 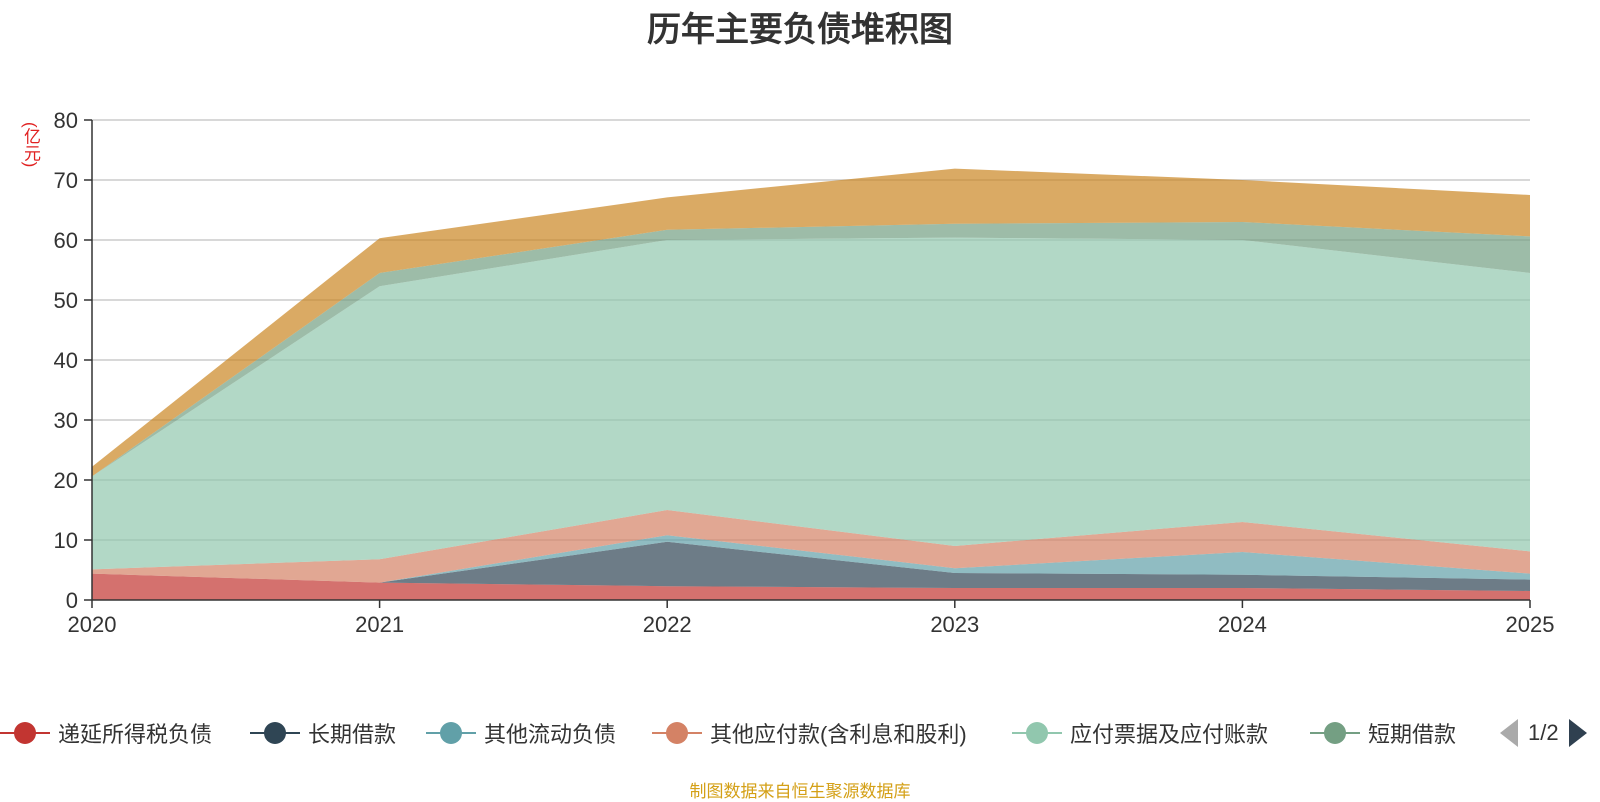 What do you see at coordinates (135, 734) in the screenshot?
I see `legend-label: 递延所得税负债` at bounding box center [135, 734].